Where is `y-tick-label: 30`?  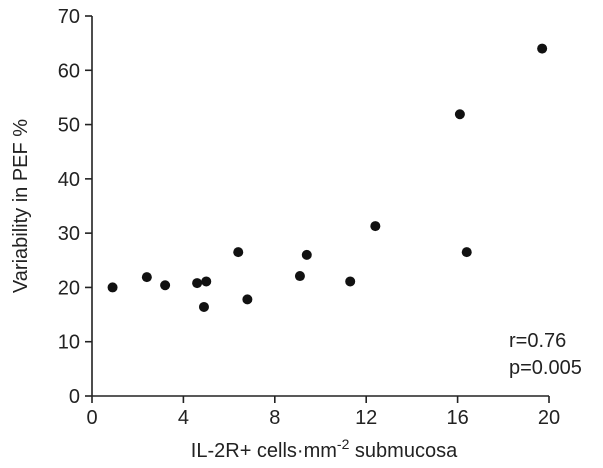 y-tick-label: 30 is located at coordinates (69, 234).